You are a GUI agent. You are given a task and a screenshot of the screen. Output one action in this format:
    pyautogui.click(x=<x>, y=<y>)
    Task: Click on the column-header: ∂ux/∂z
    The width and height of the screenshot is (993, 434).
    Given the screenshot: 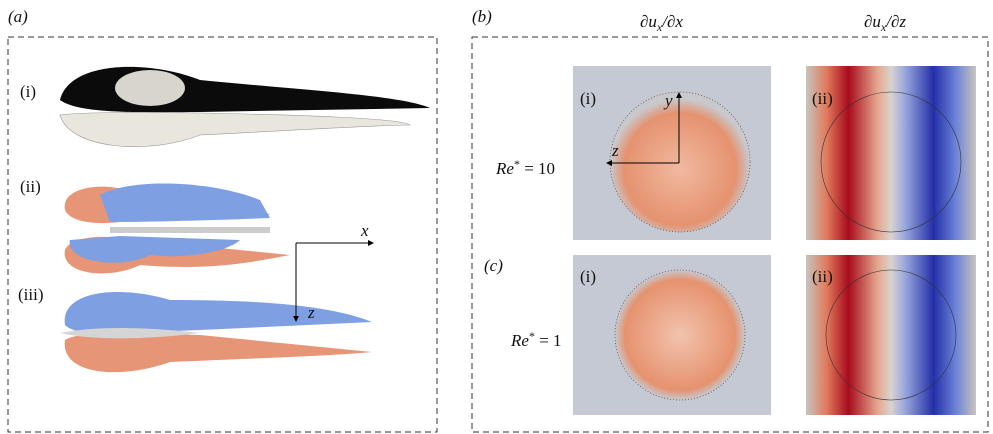 What is the action you would take?
    pyautogui.click(x=885, y=23)
    